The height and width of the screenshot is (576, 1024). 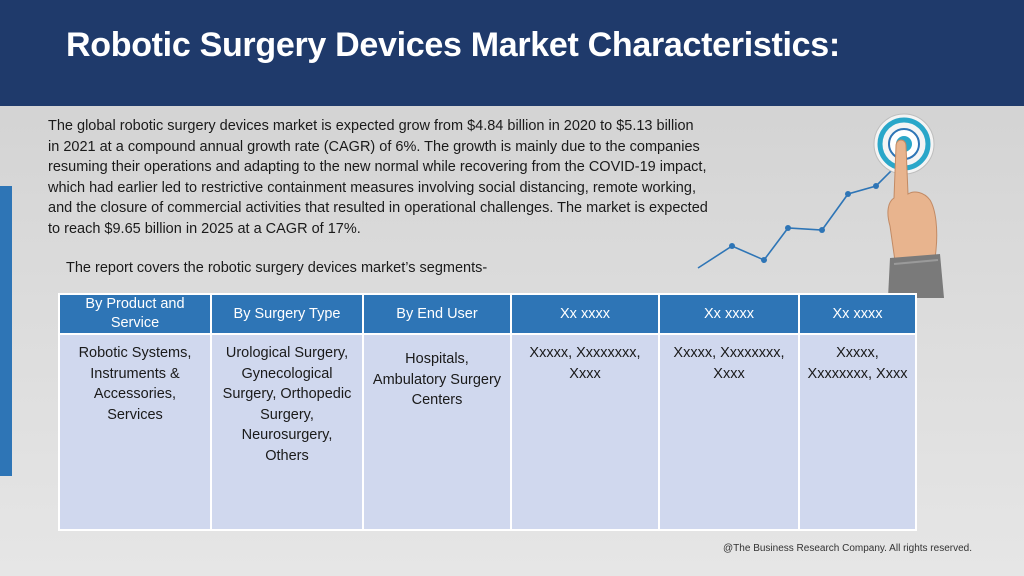 I want to click on hand-icon, so click(x=915, y=218).